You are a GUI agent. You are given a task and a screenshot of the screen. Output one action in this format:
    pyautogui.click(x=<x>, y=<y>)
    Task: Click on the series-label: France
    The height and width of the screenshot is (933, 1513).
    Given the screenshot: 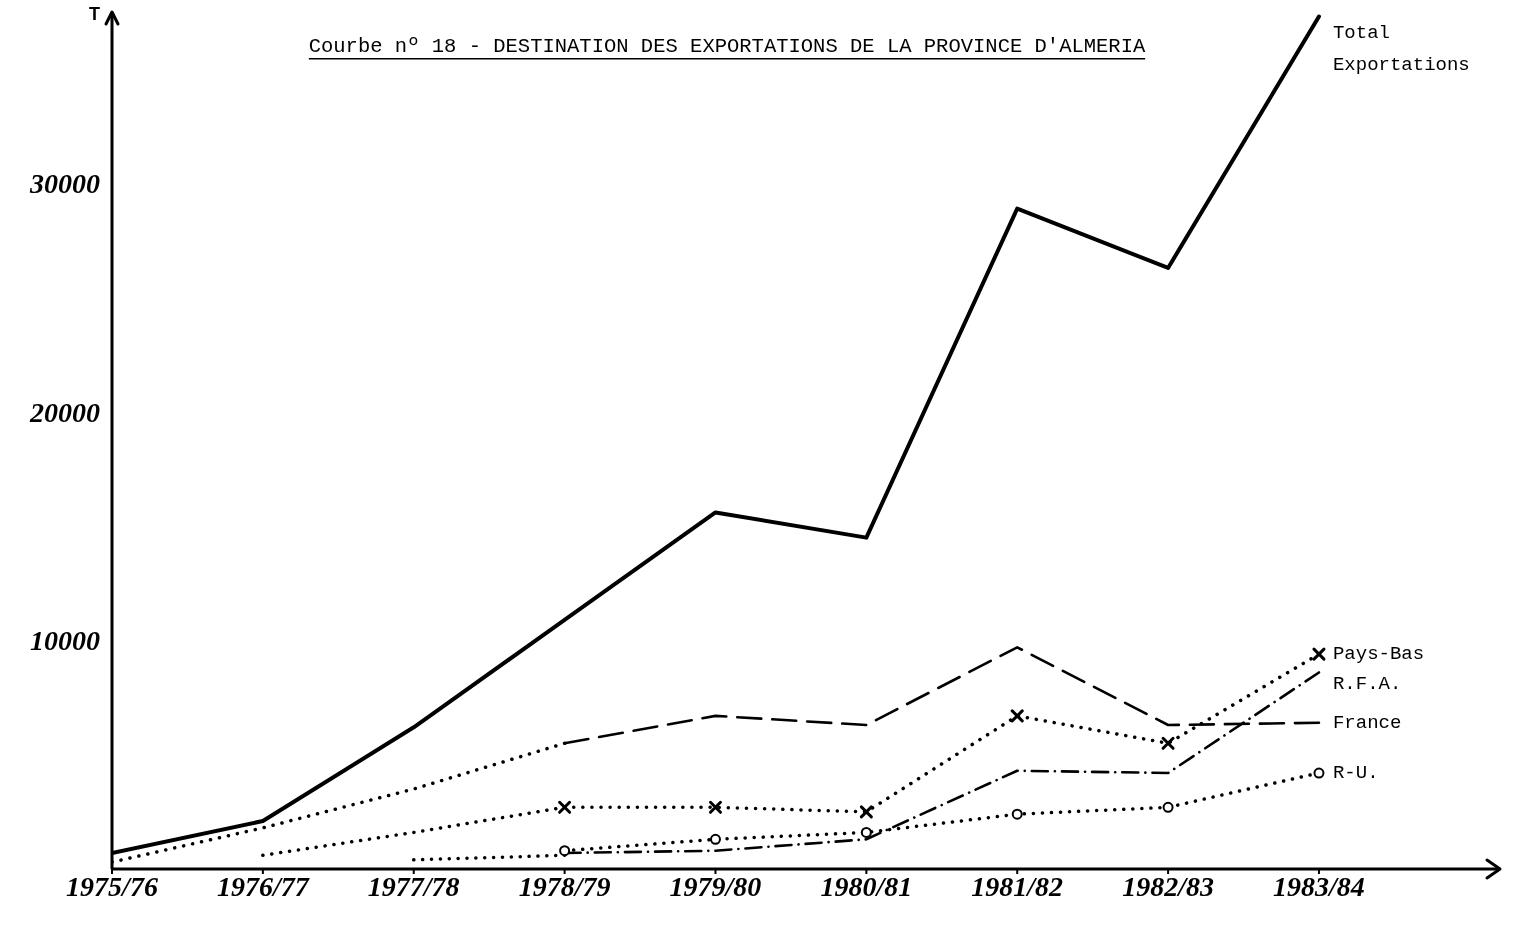 What is the action you would take?
    pyautogui.click(x=1367, y=722)
    